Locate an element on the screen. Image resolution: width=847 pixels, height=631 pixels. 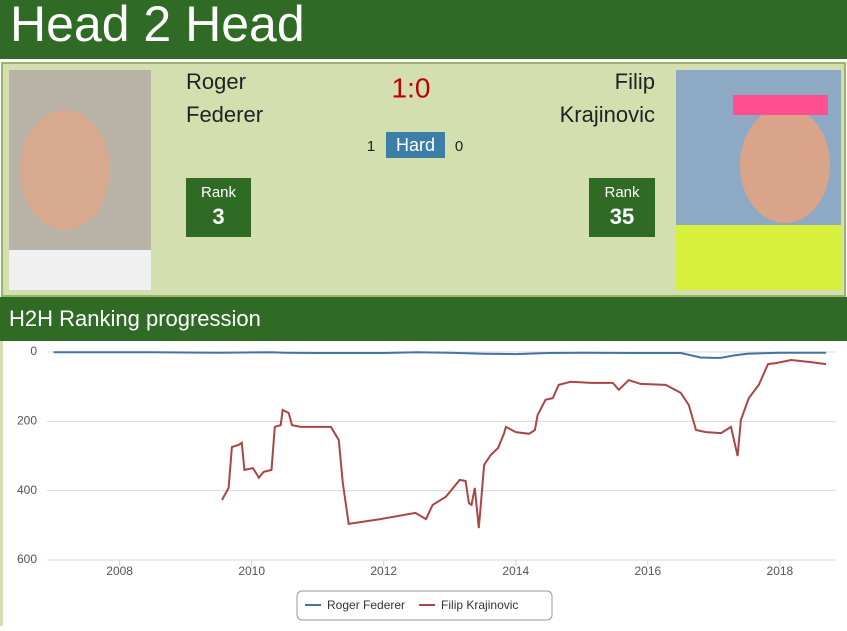
x-tick-label: 2016 is located at coordinates (647, 571).